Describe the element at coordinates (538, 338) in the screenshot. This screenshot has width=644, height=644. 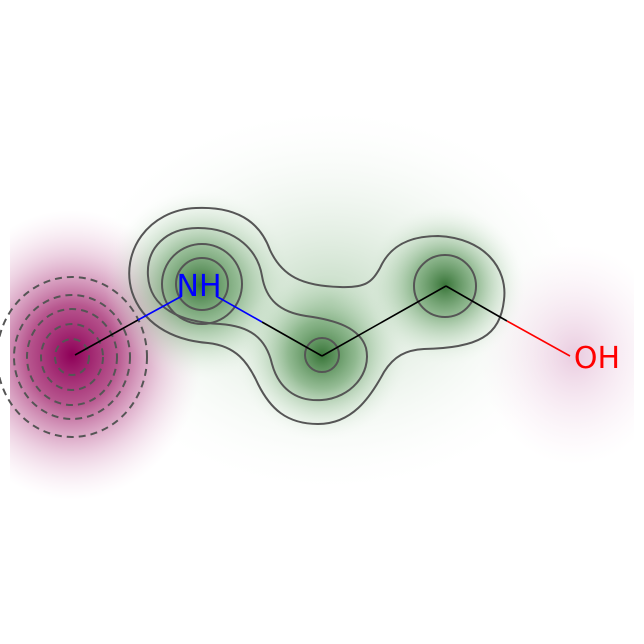
I see `bond-c3-o-hetero` at that location.